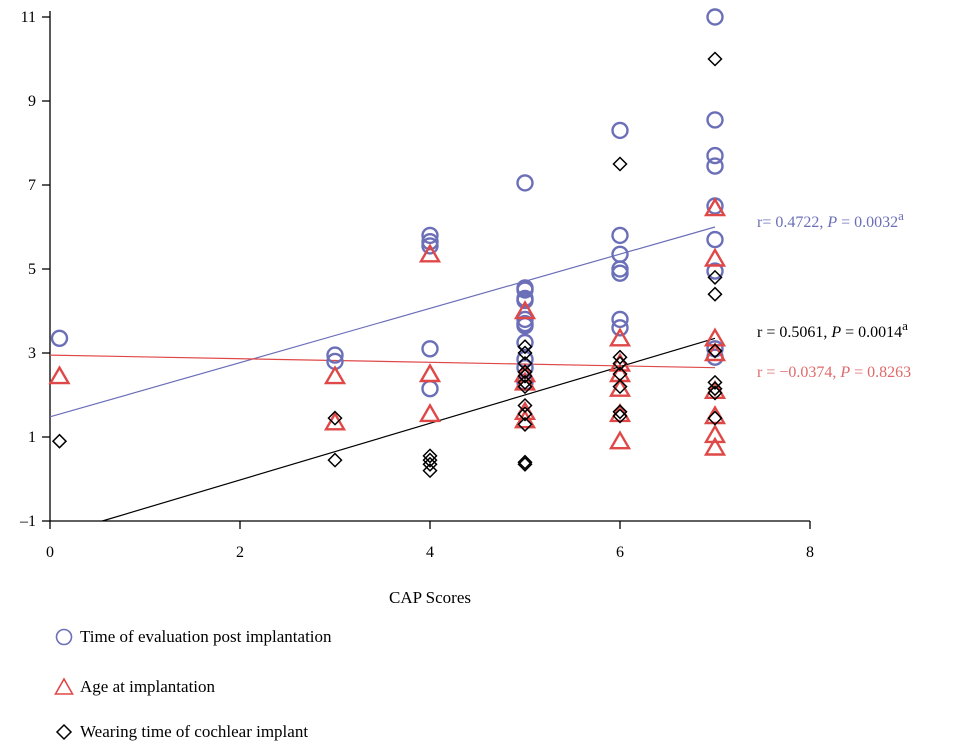  I want to click on legend-label: Age at implantation, so click(148, 686).